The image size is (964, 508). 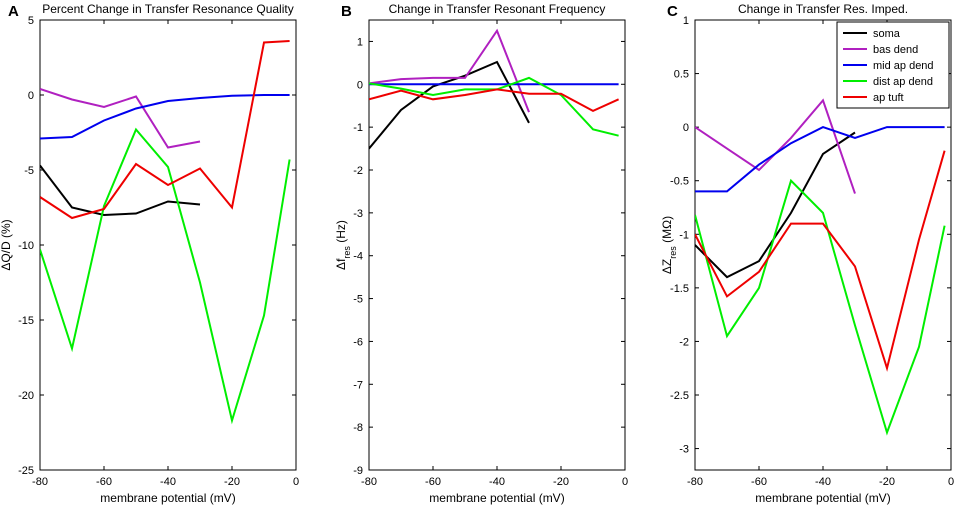 What do you see at coordinates (341, 264) in the screenshot?
I see `y-axis-label-main: Δf` at bounding box center [341, 264].